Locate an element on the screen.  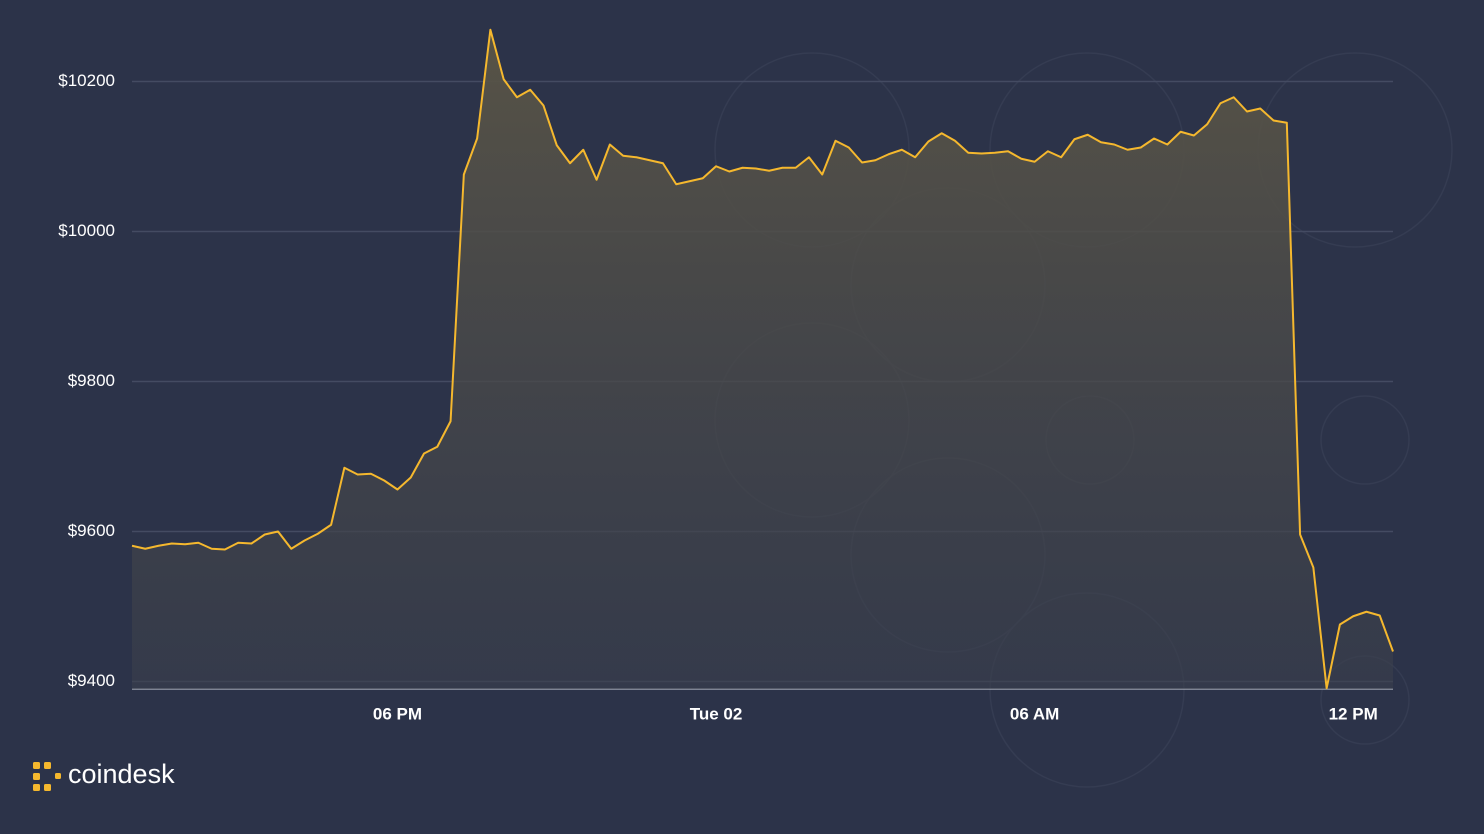
x-tick-label: 12 PM is located at coordinates (1353, 713).